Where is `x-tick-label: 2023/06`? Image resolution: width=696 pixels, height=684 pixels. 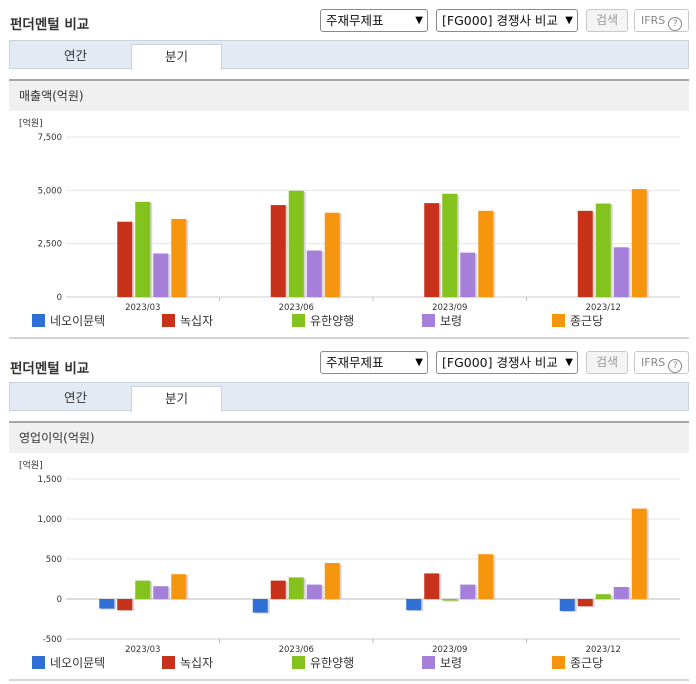
x-tick-label: 2023/06 is located at coordinates (296, 308).